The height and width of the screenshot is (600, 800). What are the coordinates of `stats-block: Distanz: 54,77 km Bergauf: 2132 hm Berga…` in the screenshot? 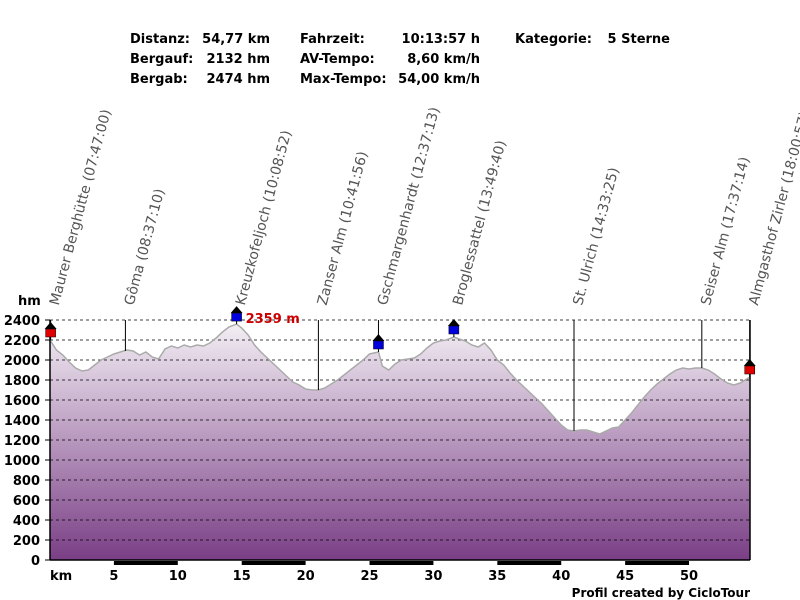 It's located at (400, 59).